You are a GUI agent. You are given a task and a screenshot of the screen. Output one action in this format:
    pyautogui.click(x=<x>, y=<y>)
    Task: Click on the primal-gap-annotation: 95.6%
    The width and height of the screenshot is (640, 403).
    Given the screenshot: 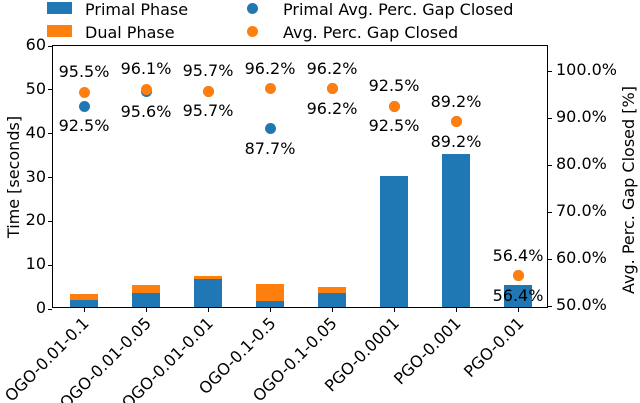 What is the action you would take?
    pyautogui.click(x=146, y=111)
    